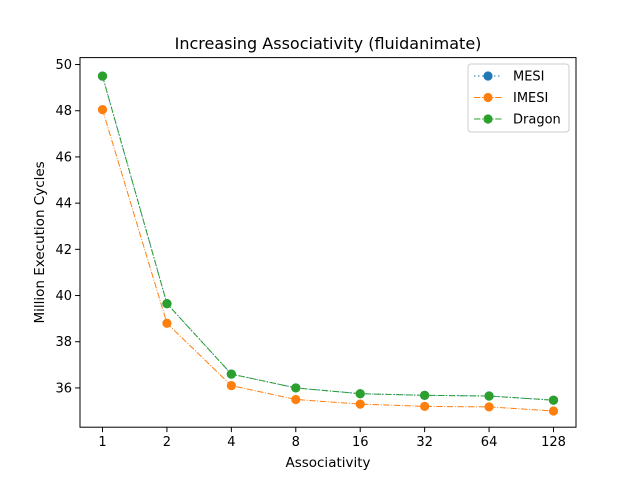  I want to click on x-tick-label: 2, so click(167, 442).